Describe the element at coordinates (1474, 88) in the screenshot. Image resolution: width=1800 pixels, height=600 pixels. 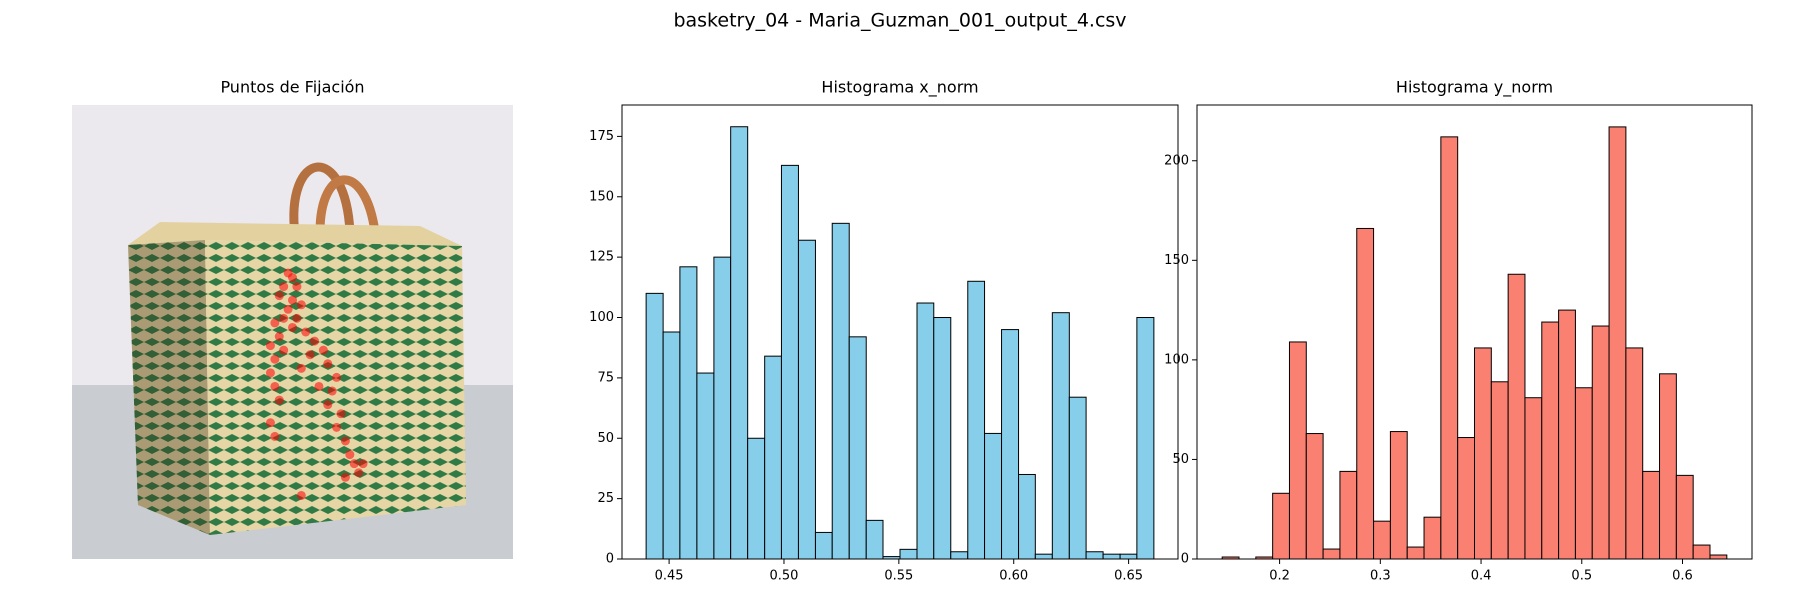
I see `chart-title: Histograma y_norm` at that location.